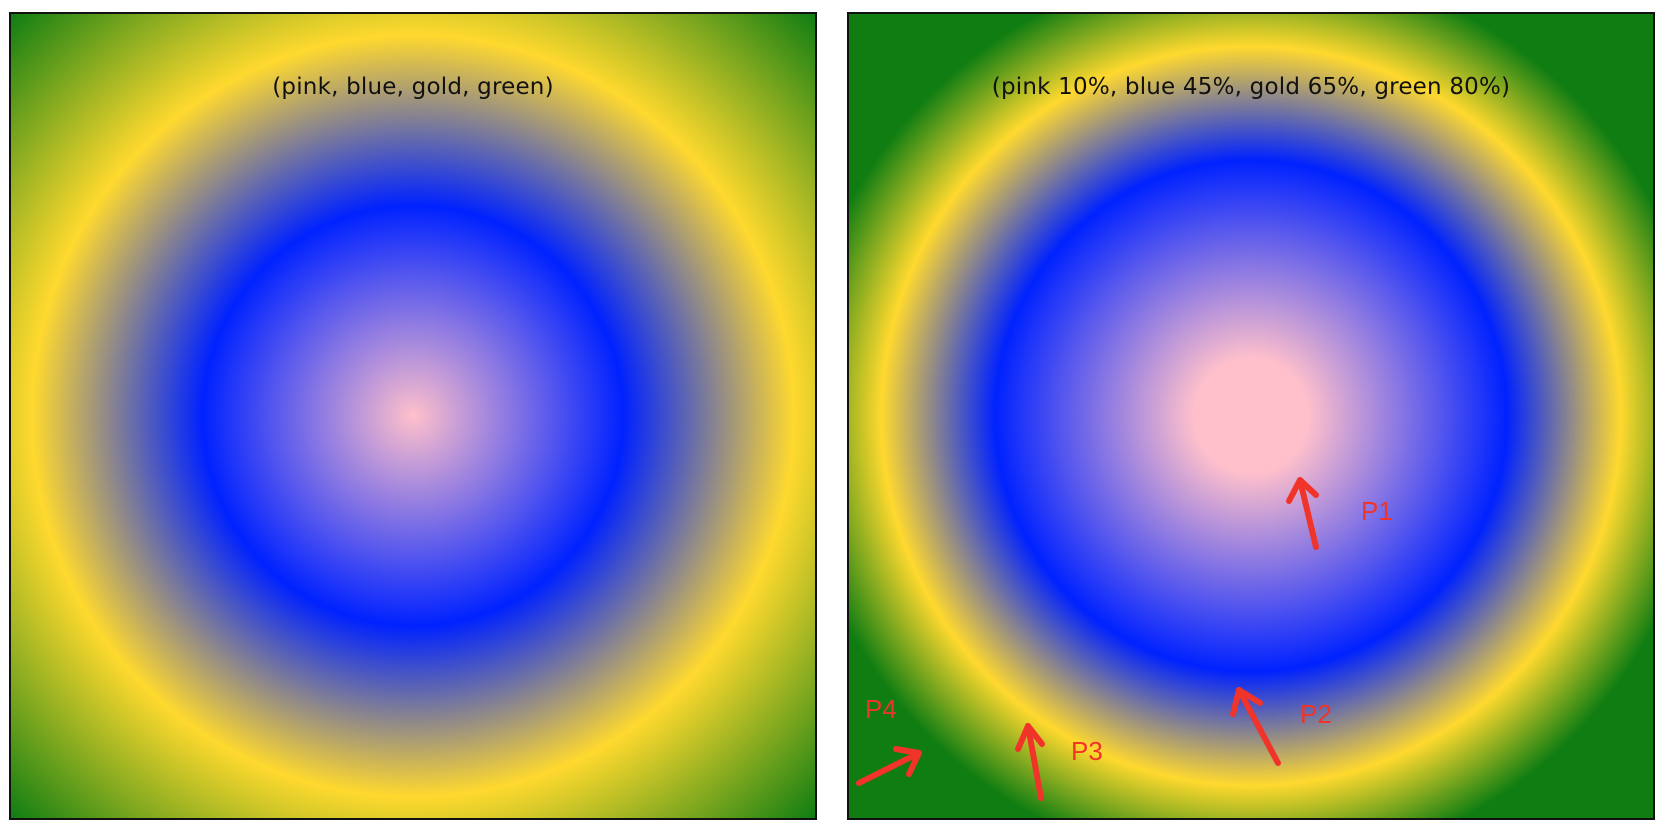 This screenshot has width=1664, height=824. Describe the element at coordinates (1087, 751) in the screenshot. I see `annotation-label-p3: P3` at that location.